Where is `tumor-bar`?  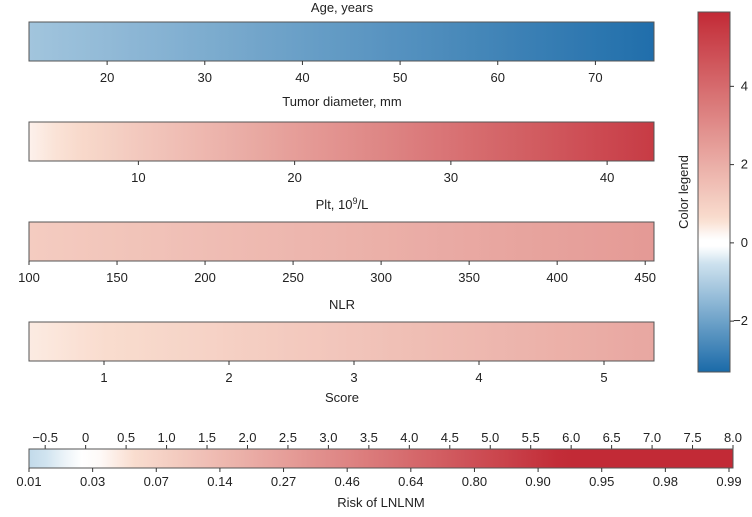 tumor-bar is located at coordinates (341, 141).